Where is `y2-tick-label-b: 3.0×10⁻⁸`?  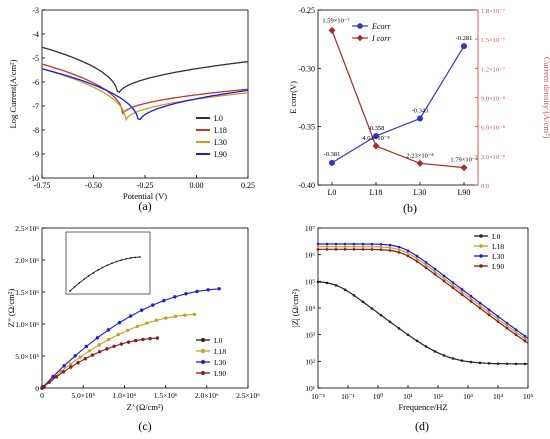 y2-tick-label-b: 3.0×10⁻⁸ is located at coordinates (493, 157).